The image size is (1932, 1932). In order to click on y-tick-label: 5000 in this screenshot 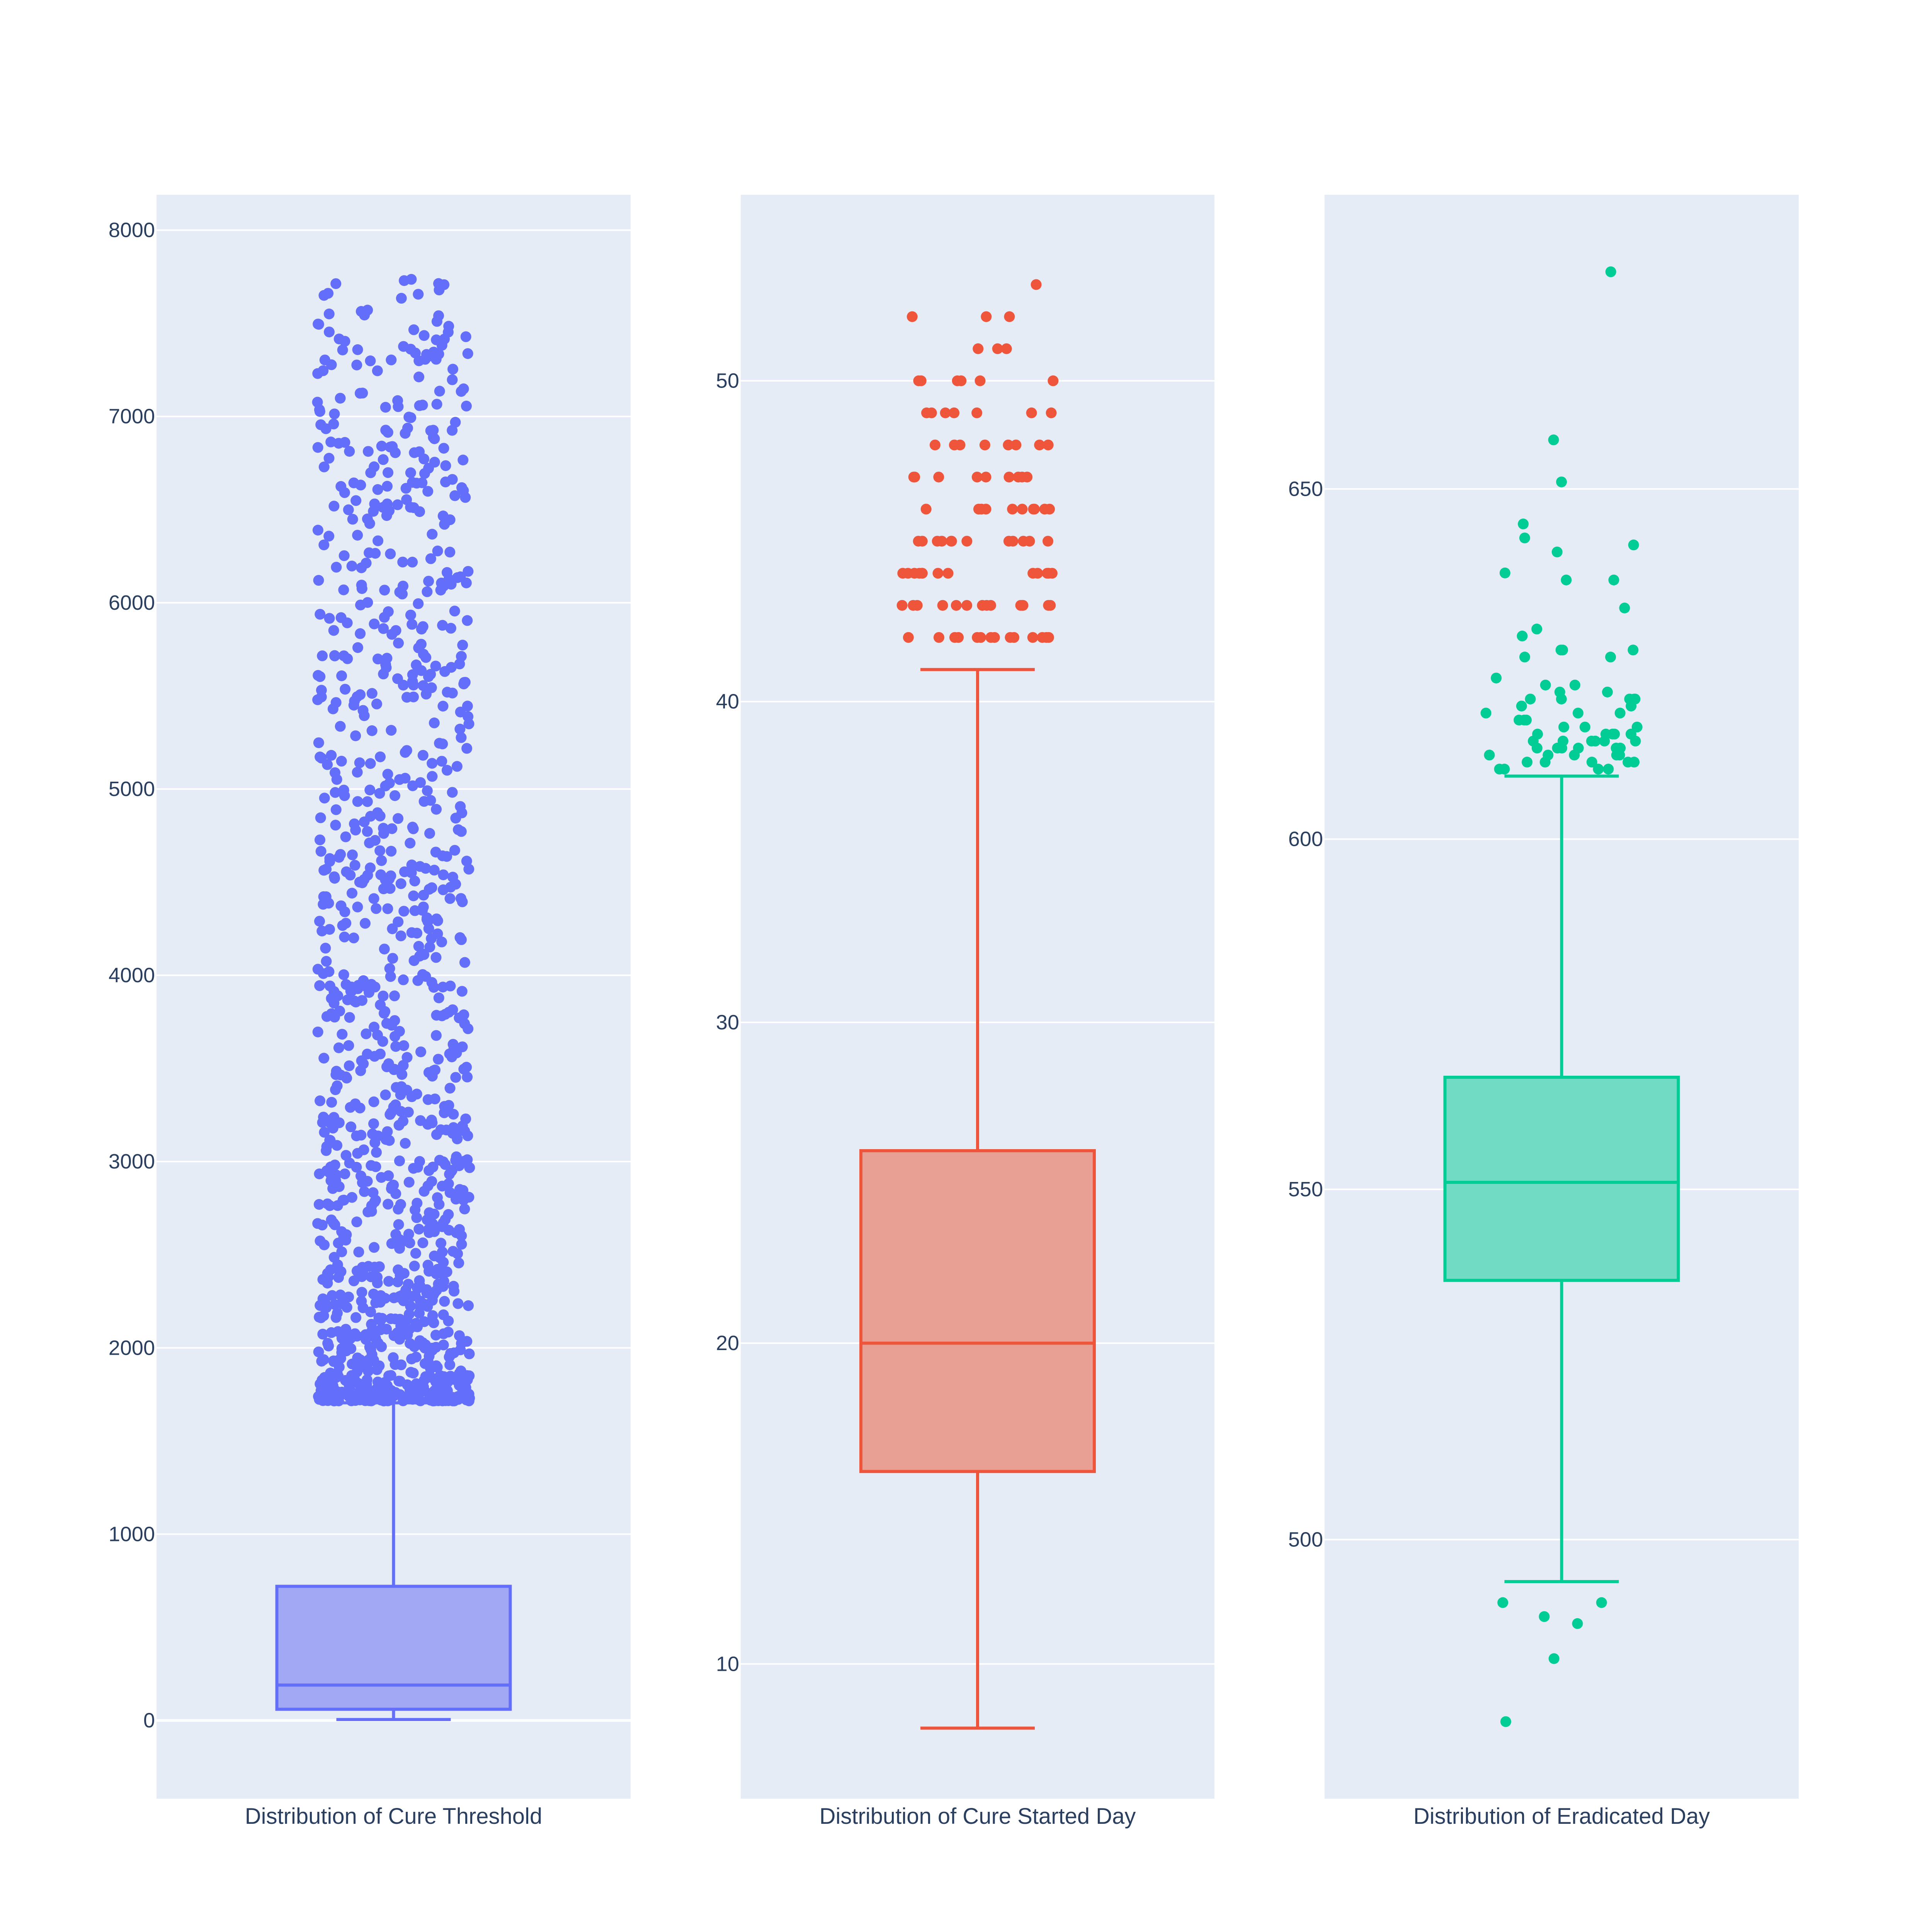, I will do `click(132, 789)`.